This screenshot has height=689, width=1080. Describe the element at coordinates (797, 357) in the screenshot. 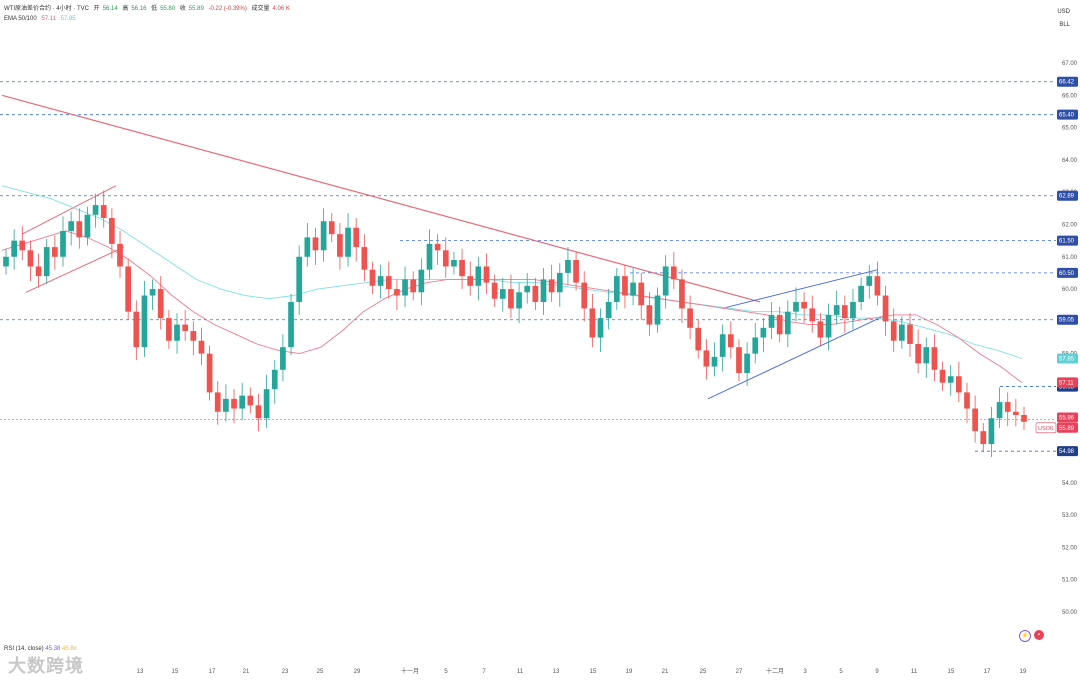

I see `wedge-lower-line` at that location.